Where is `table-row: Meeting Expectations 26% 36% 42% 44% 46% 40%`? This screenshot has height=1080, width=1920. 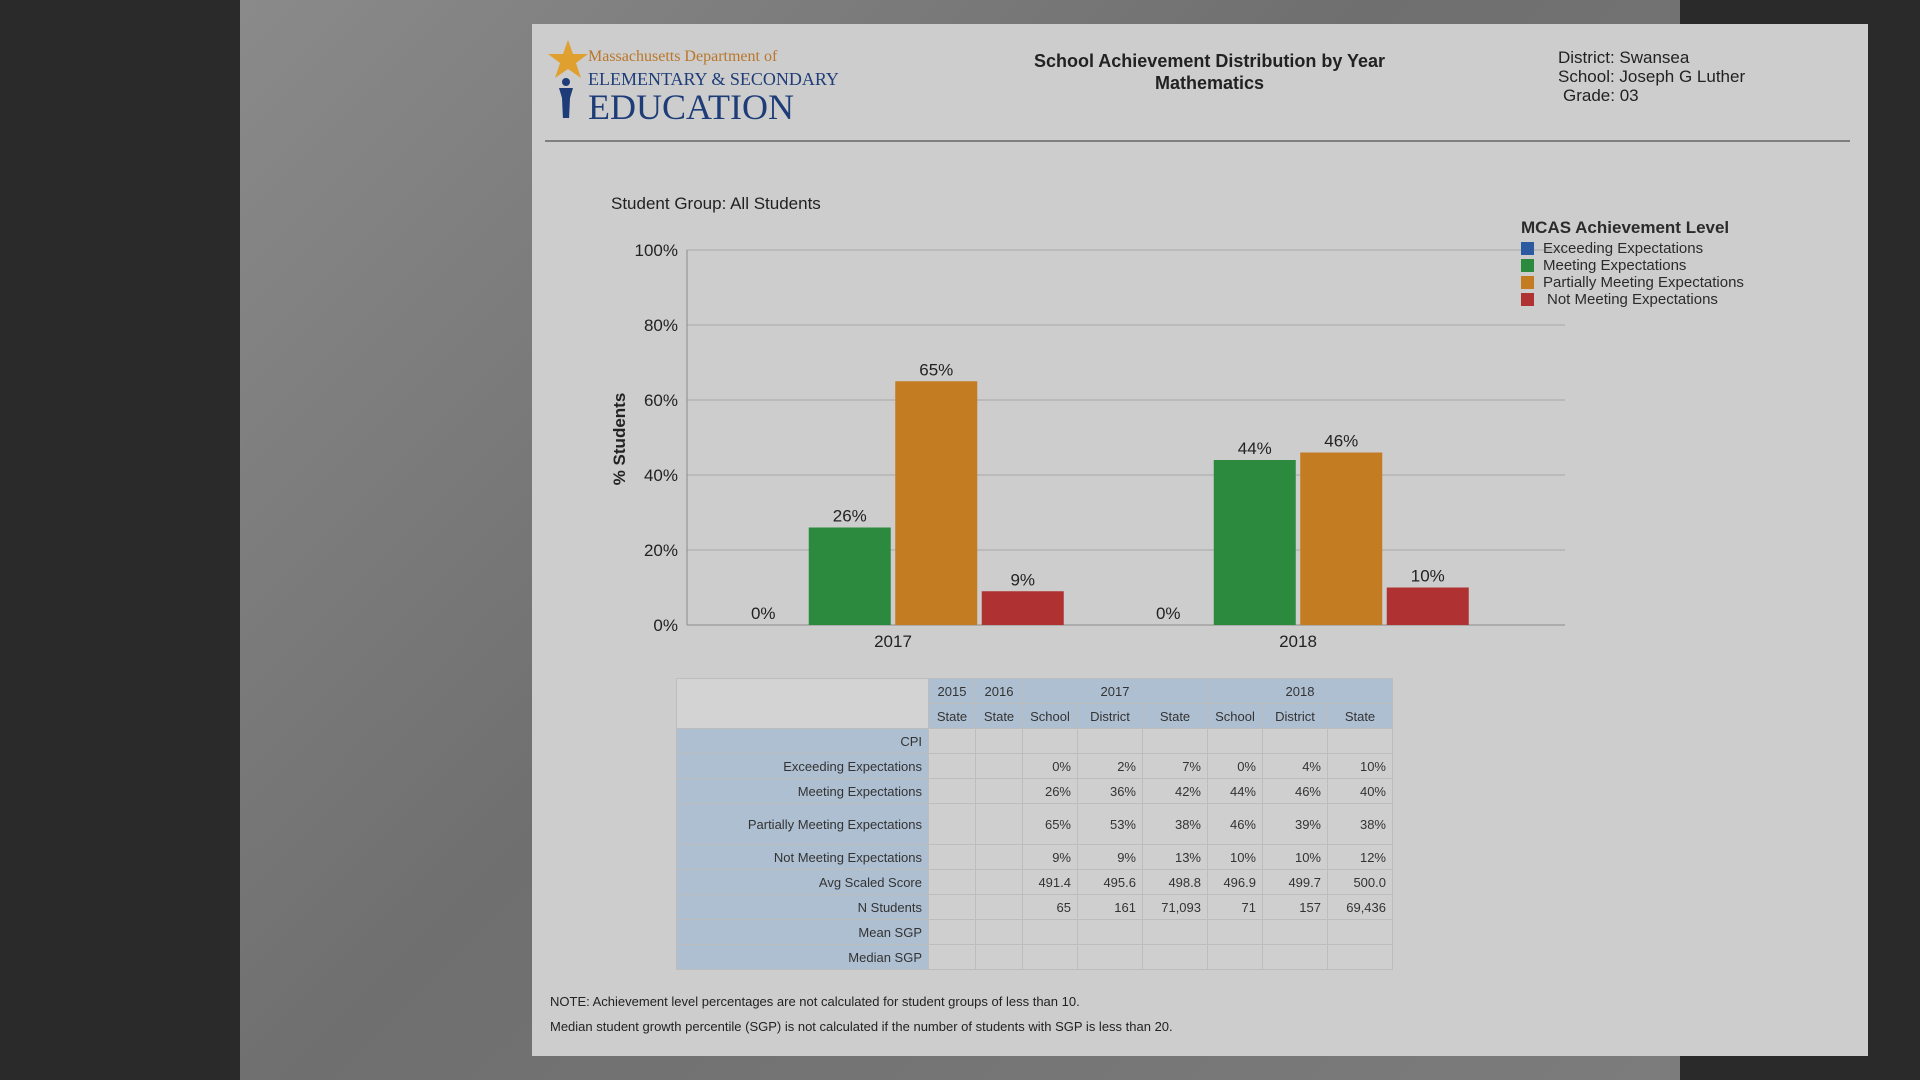
table-row: Meeting Expectations 26% 36% 42% 44% 46% 40% is located at coordinates (1034, 791).